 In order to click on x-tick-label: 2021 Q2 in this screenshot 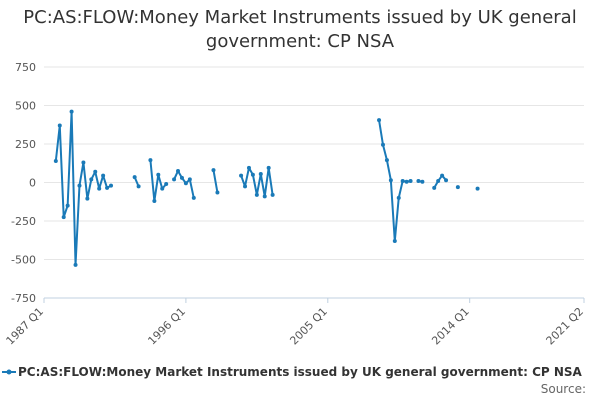, I will do `click(565, 326)`.